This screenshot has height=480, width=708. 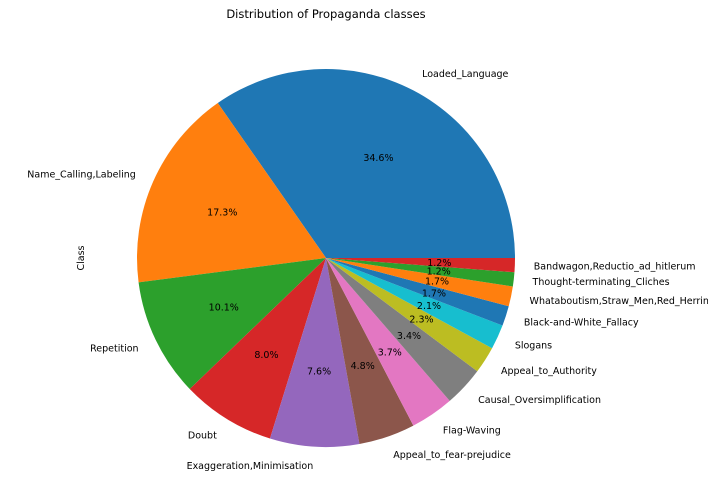 I want to click on pie-slice-repetition, so click(x=232, y=323).